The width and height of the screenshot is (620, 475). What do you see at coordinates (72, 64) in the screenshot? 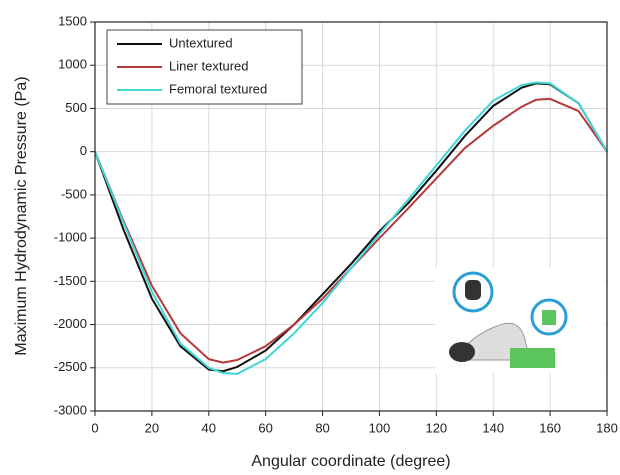
I see `y-tick-label: 1000` at bounding box center [72, 64].